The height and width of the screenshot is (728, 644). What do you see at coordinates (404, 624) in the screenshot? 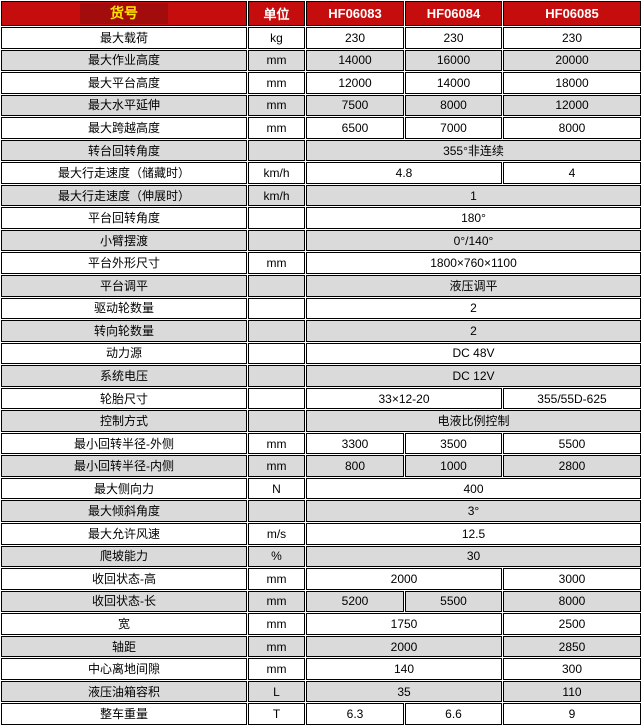
I see `value-cell: 1750` at bounding box center [404, 624].